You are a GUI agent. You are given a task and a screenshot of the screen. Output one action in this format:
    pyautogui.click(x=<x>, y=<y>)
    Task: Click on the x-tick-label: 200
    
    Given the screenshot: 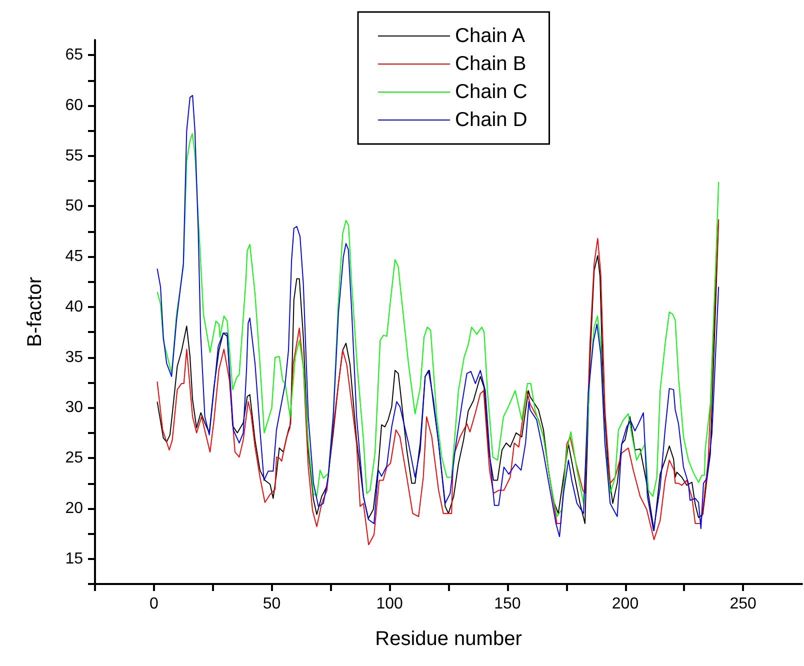 What is the action you would take?
    pyautogui.click(x=625, y=604)
    